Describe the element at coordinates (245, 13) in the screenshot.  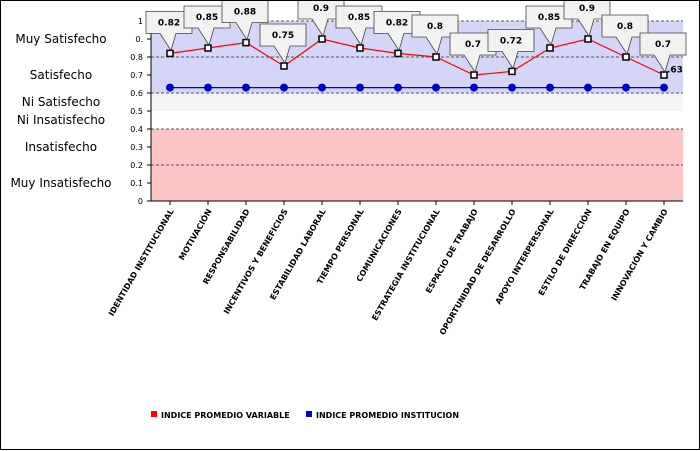
I see `data-label: 0.88` at that location.